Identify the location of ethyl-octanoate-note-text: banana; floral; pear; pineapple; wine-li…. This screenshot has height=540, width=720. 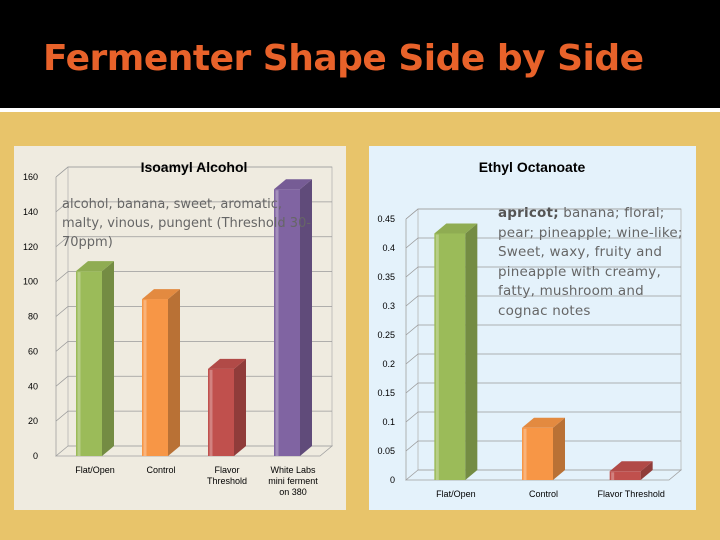
(590, 262).